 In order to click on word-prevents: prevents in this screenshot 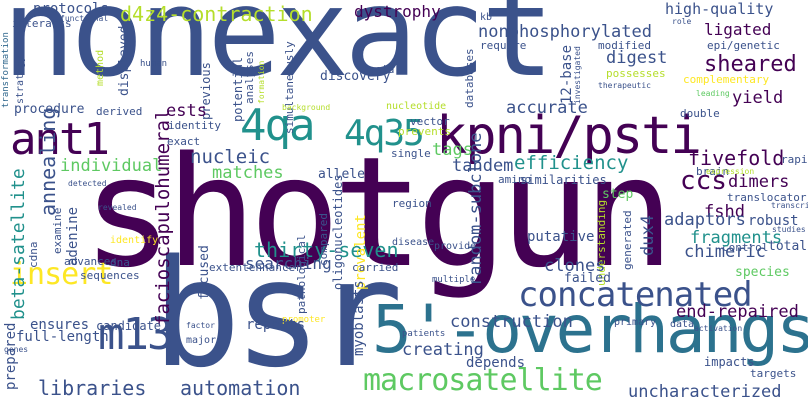, I will do `click(424, 131)`.